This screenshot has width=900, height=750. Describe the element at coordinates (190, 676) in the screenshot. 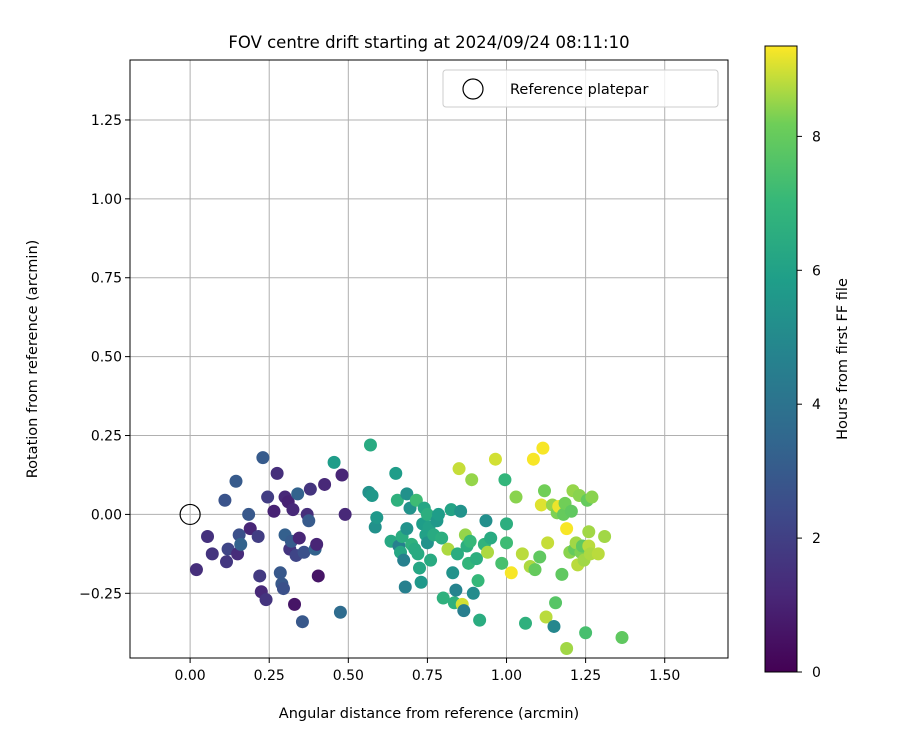

I see `x-tick-label: 0.00` at that location.